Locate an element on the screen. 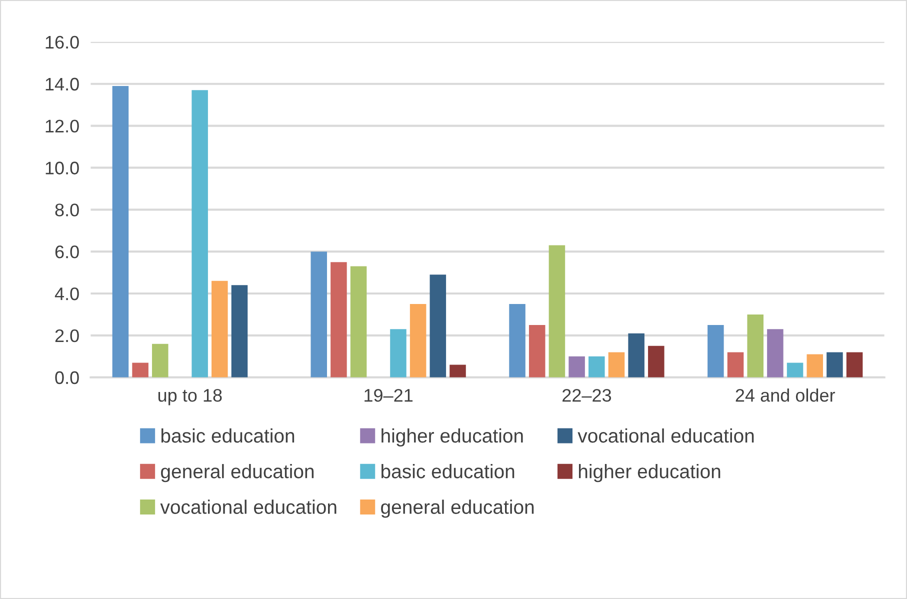  y-tick-label: 14.0 is located at coordinates (62, 84).